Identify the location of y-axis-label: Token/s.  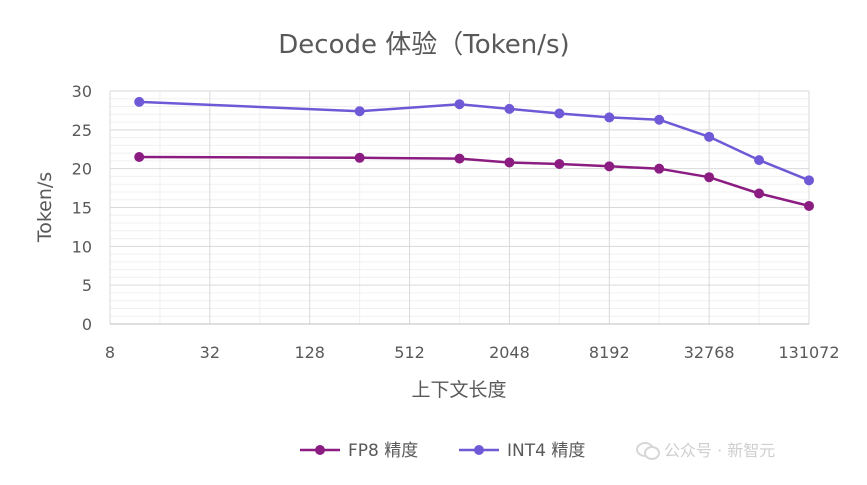
(45, 207).